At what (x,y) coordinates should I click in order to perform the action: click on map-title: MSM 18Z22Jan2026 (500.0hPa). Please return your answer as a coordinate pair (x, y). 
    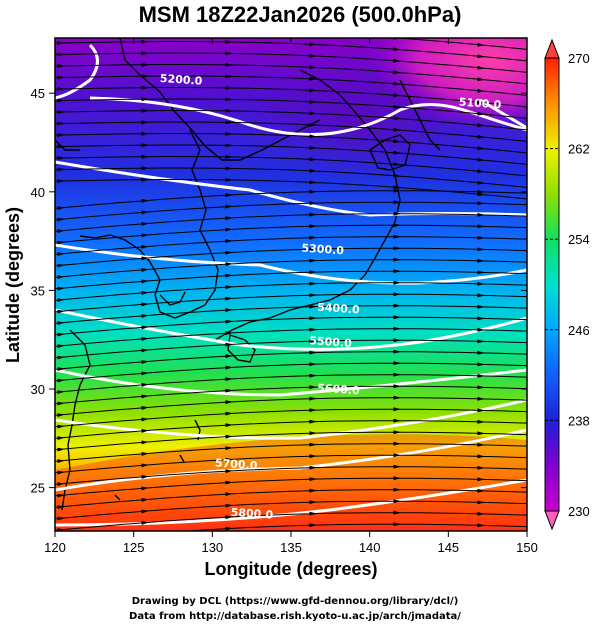
    Looking at the image, I should click on (300, 14).